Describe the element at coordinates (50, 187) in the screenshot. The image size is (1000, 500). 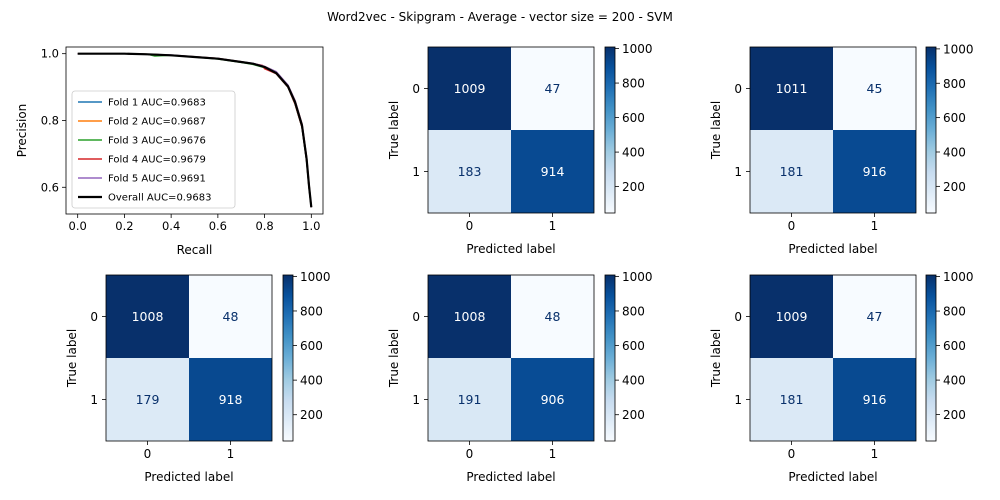
I see `y-tick-label: 0.6` at that location.